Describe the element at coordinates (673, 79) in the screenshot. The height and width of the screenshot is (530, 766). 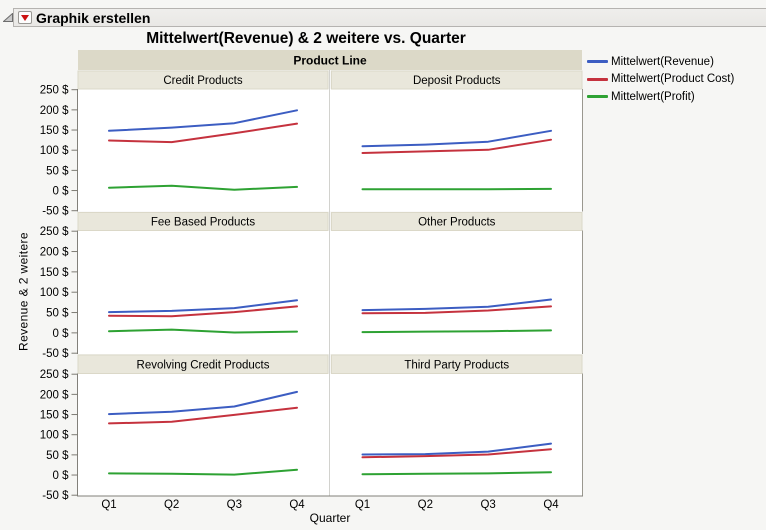
I see `legend-label: Mittelwert(Product Cost)` at that location.